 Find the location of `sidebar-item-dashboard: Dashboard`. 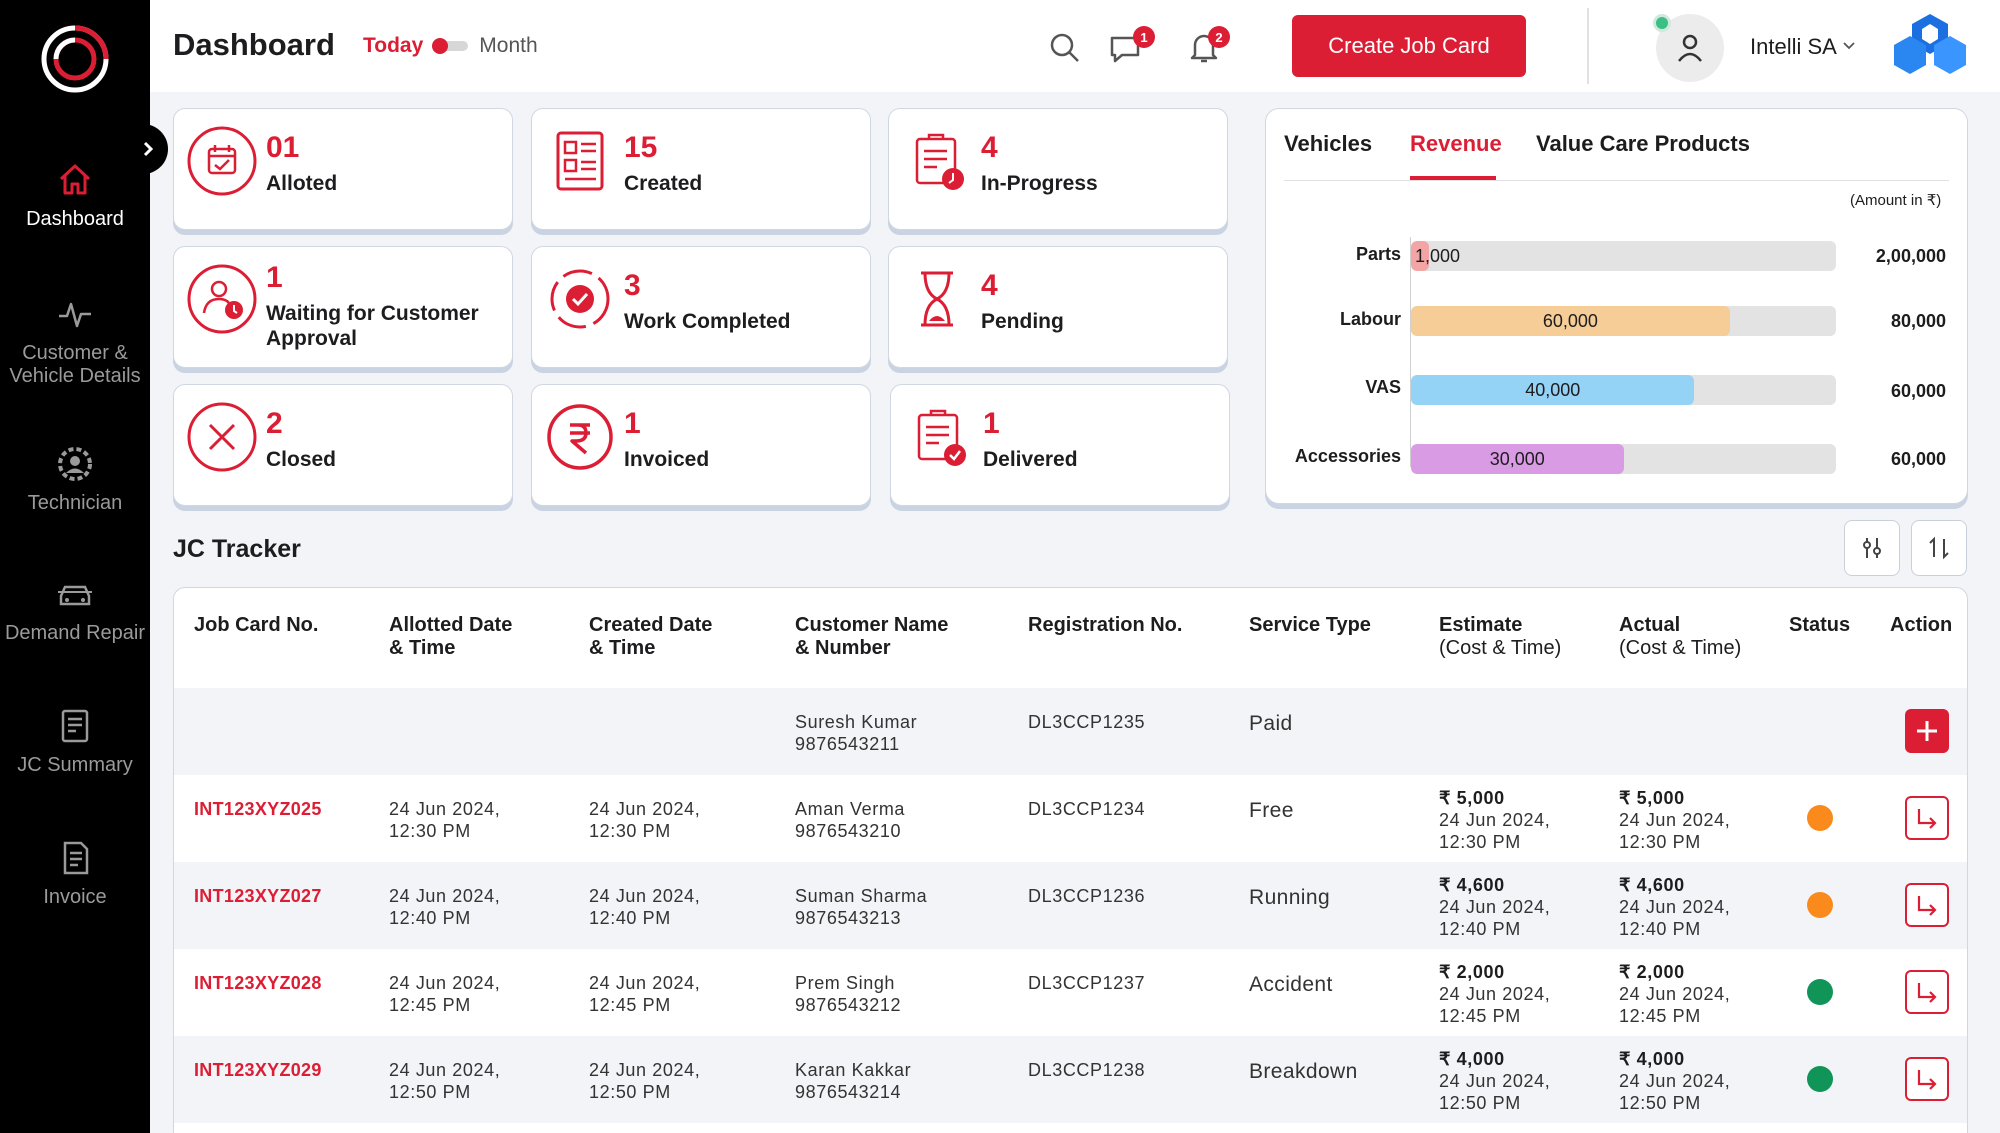

sidebar-item-dashboard: Dashboard is located at coordinates (75, 195).